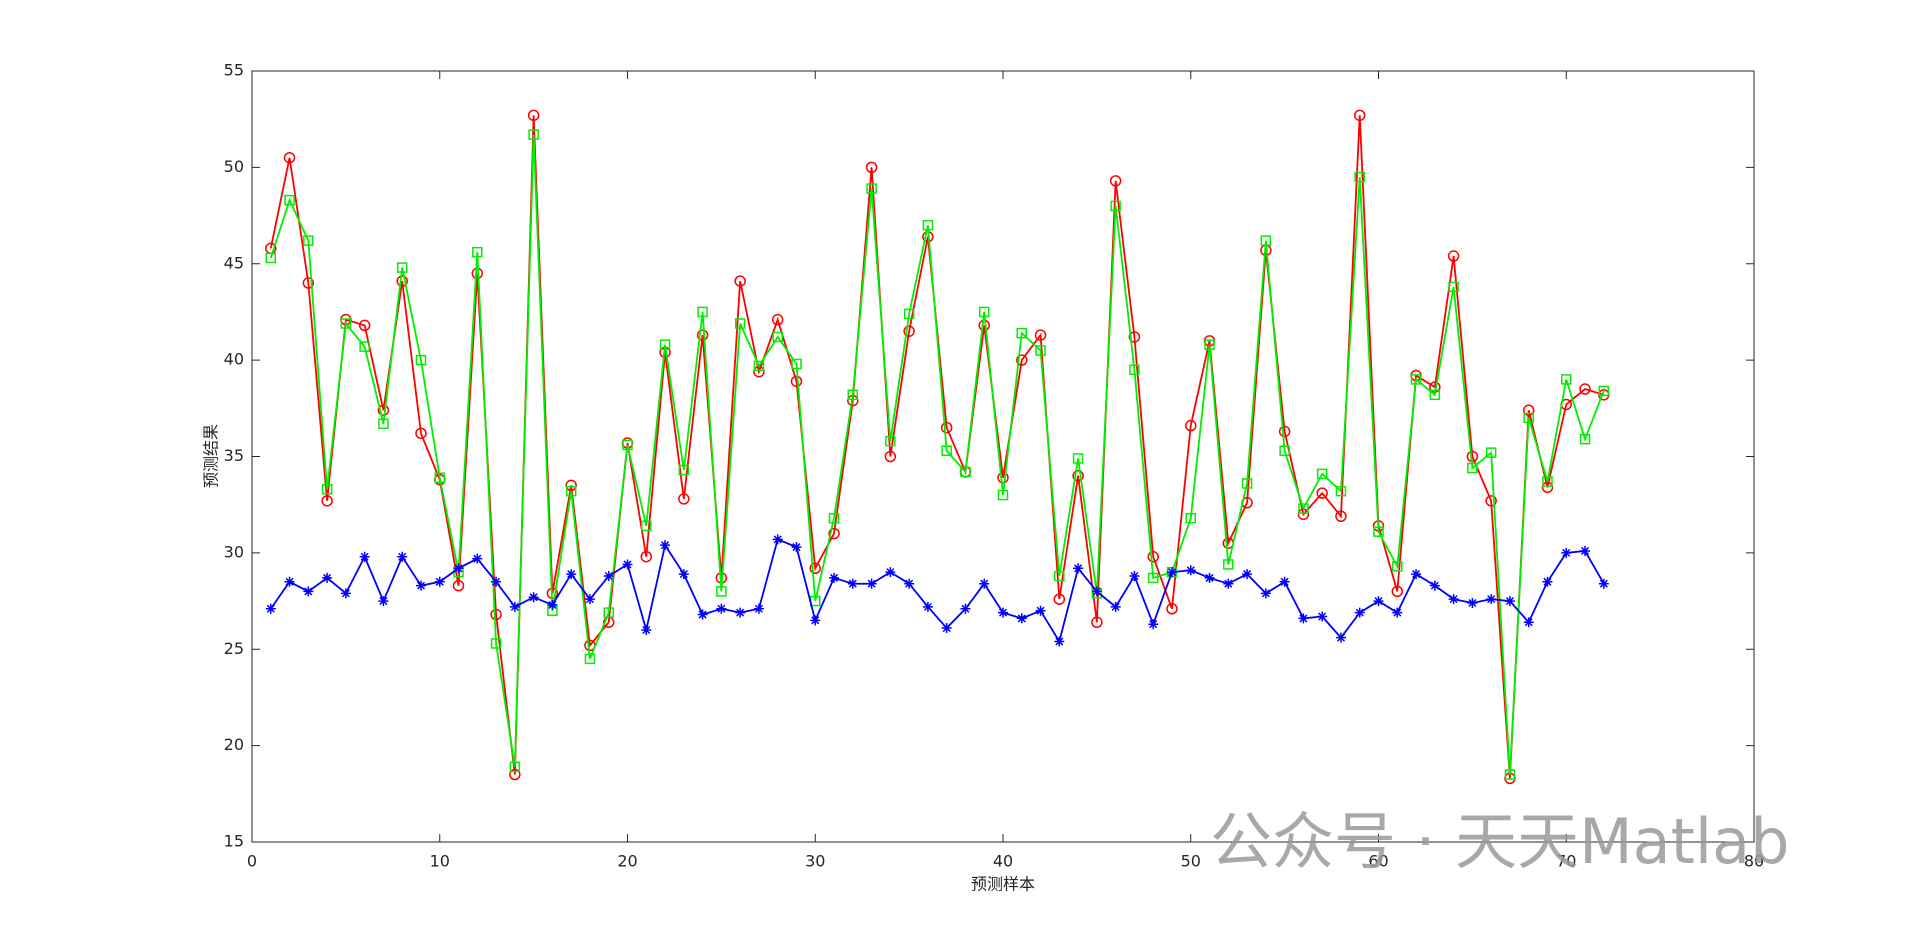 Image resolution: width=1920 pixels, height=941 pixels. What do you see at coordinates (234, 841) in the screenshot?
I see `y-tick-label: 15` at bounding box center [234, 841].